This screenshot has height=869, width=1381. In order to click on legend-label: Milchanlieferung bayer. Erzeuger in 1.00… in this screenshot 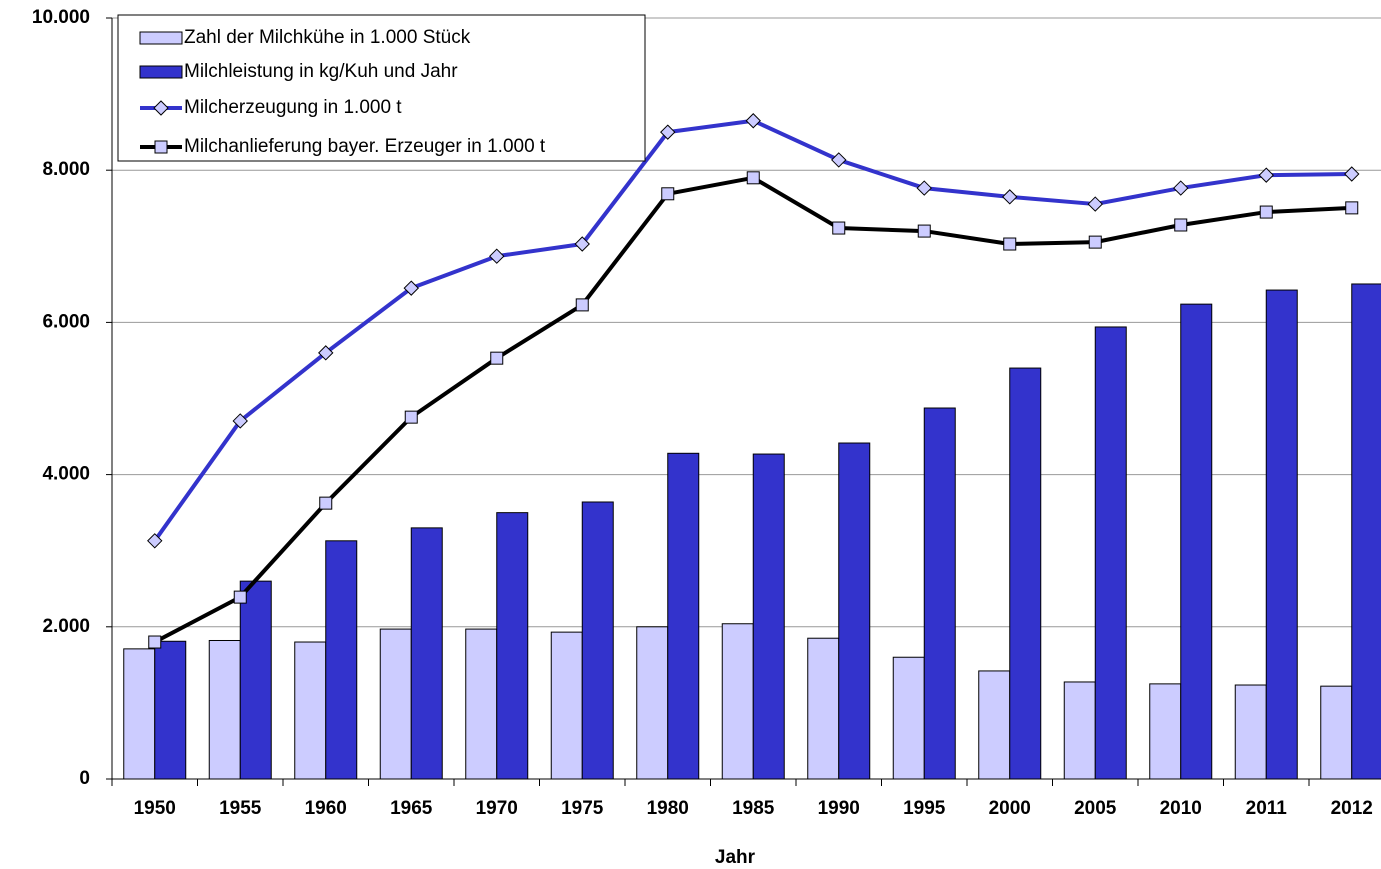, I will do `click(365, 146)`.